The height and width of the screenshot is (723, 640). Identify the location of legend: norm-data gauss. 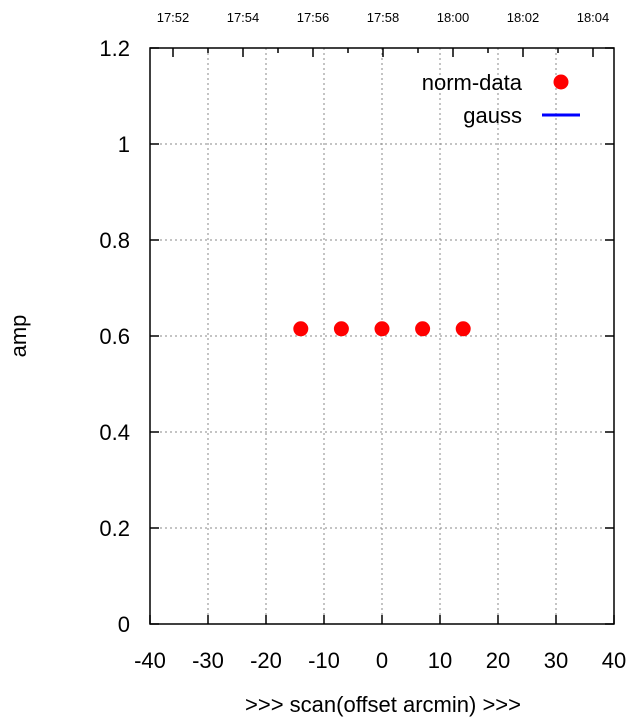
(501, 99).